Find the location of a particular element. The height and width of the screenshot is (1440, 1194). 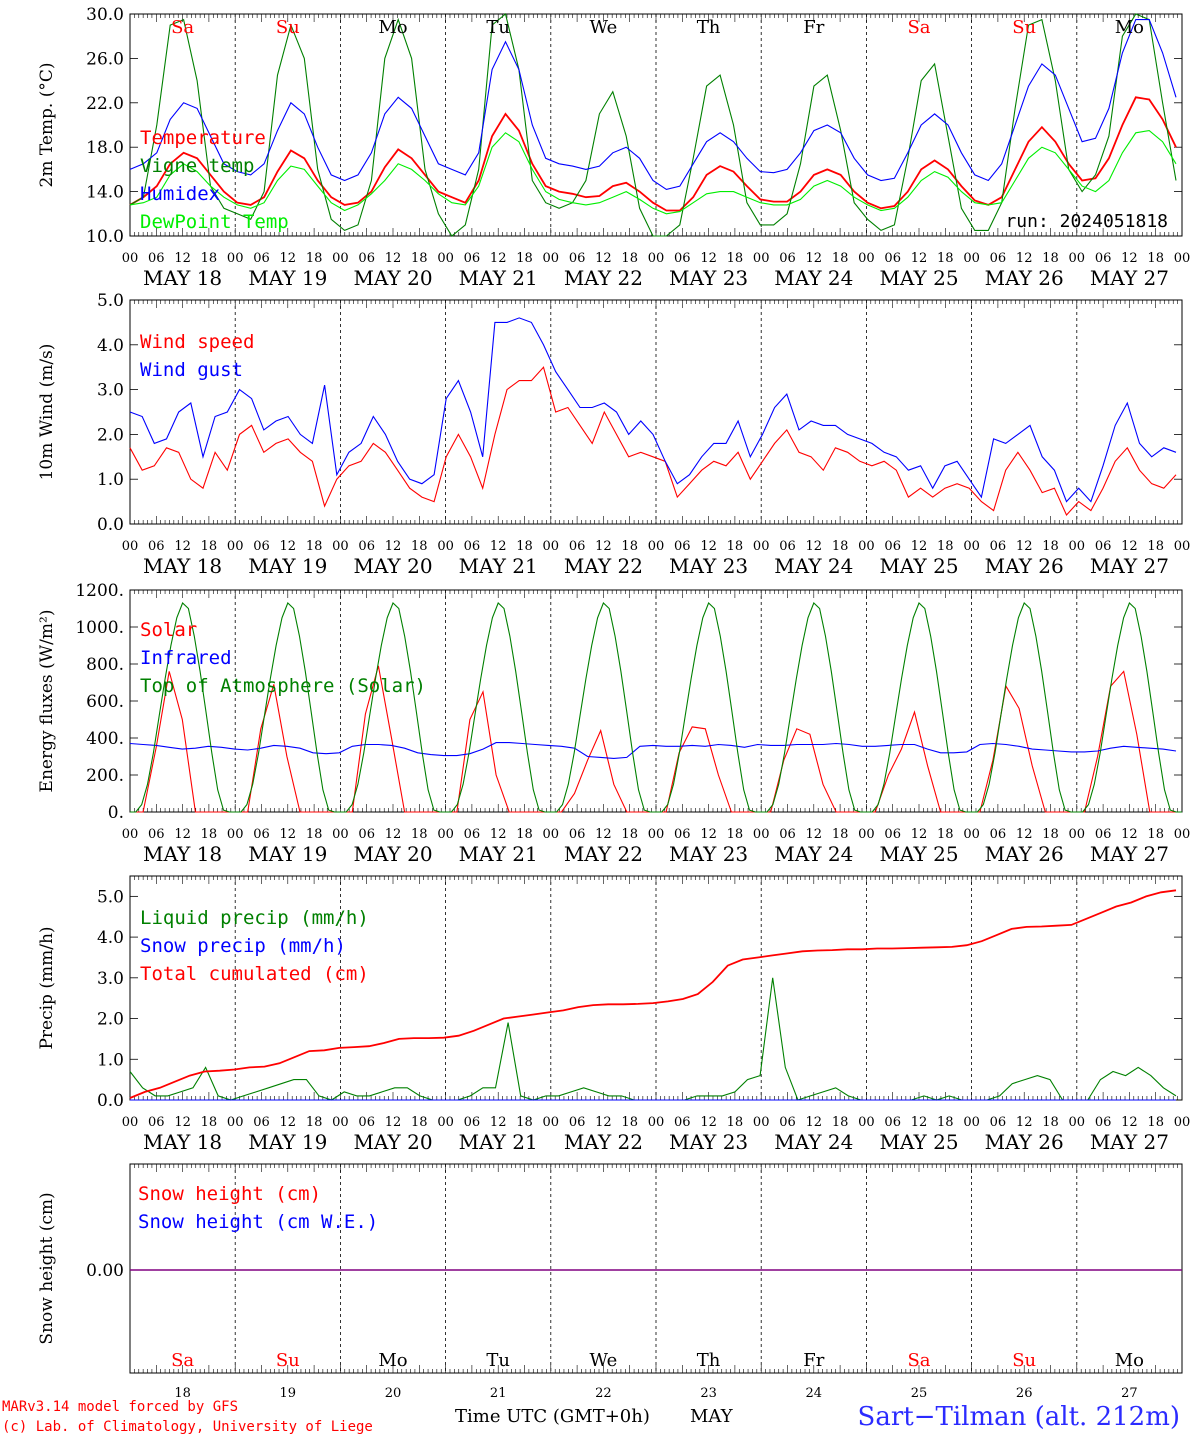

day-label: MAY 19 is located at coordinates (287, 854).